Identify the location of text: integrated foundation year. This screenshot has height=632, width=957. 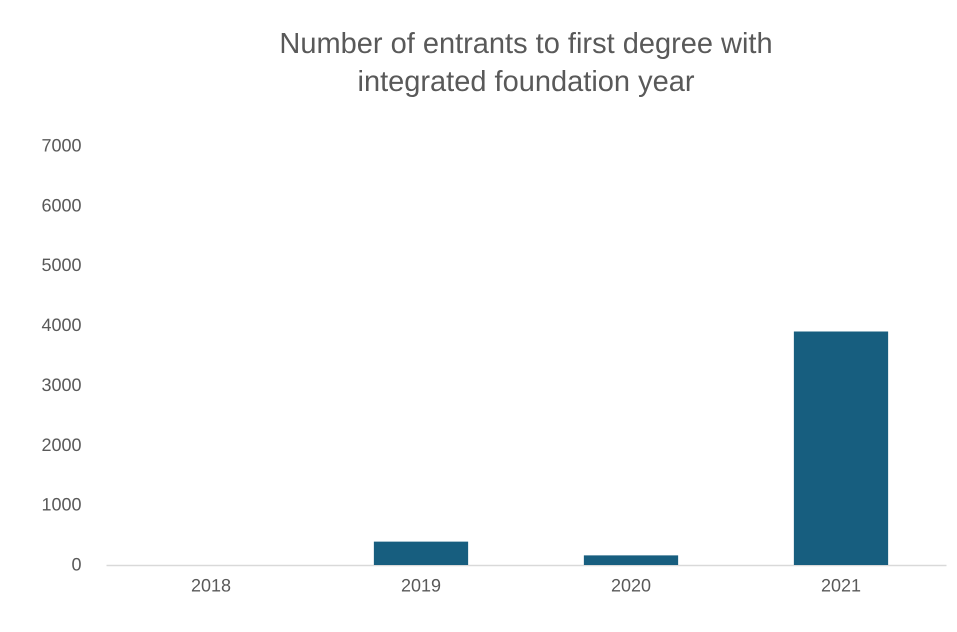
(526, 82).